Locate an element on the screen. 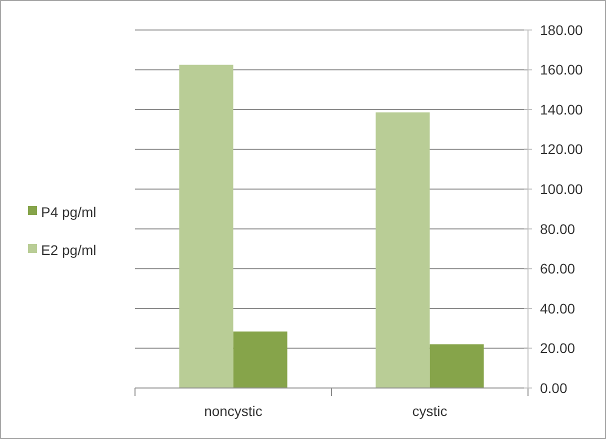 The image size is (606, 439). x-tick-label: noncystic is located at coordinates (233, 411).